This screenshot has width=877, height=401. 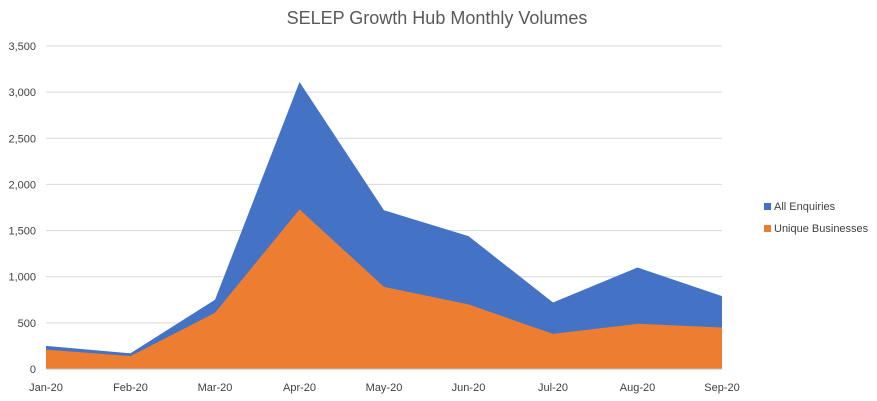 What do you see at coordinates (469, 388) in the screenshot?
I see `x-tick-label: Jun-20` at bounding box center [469, 388].